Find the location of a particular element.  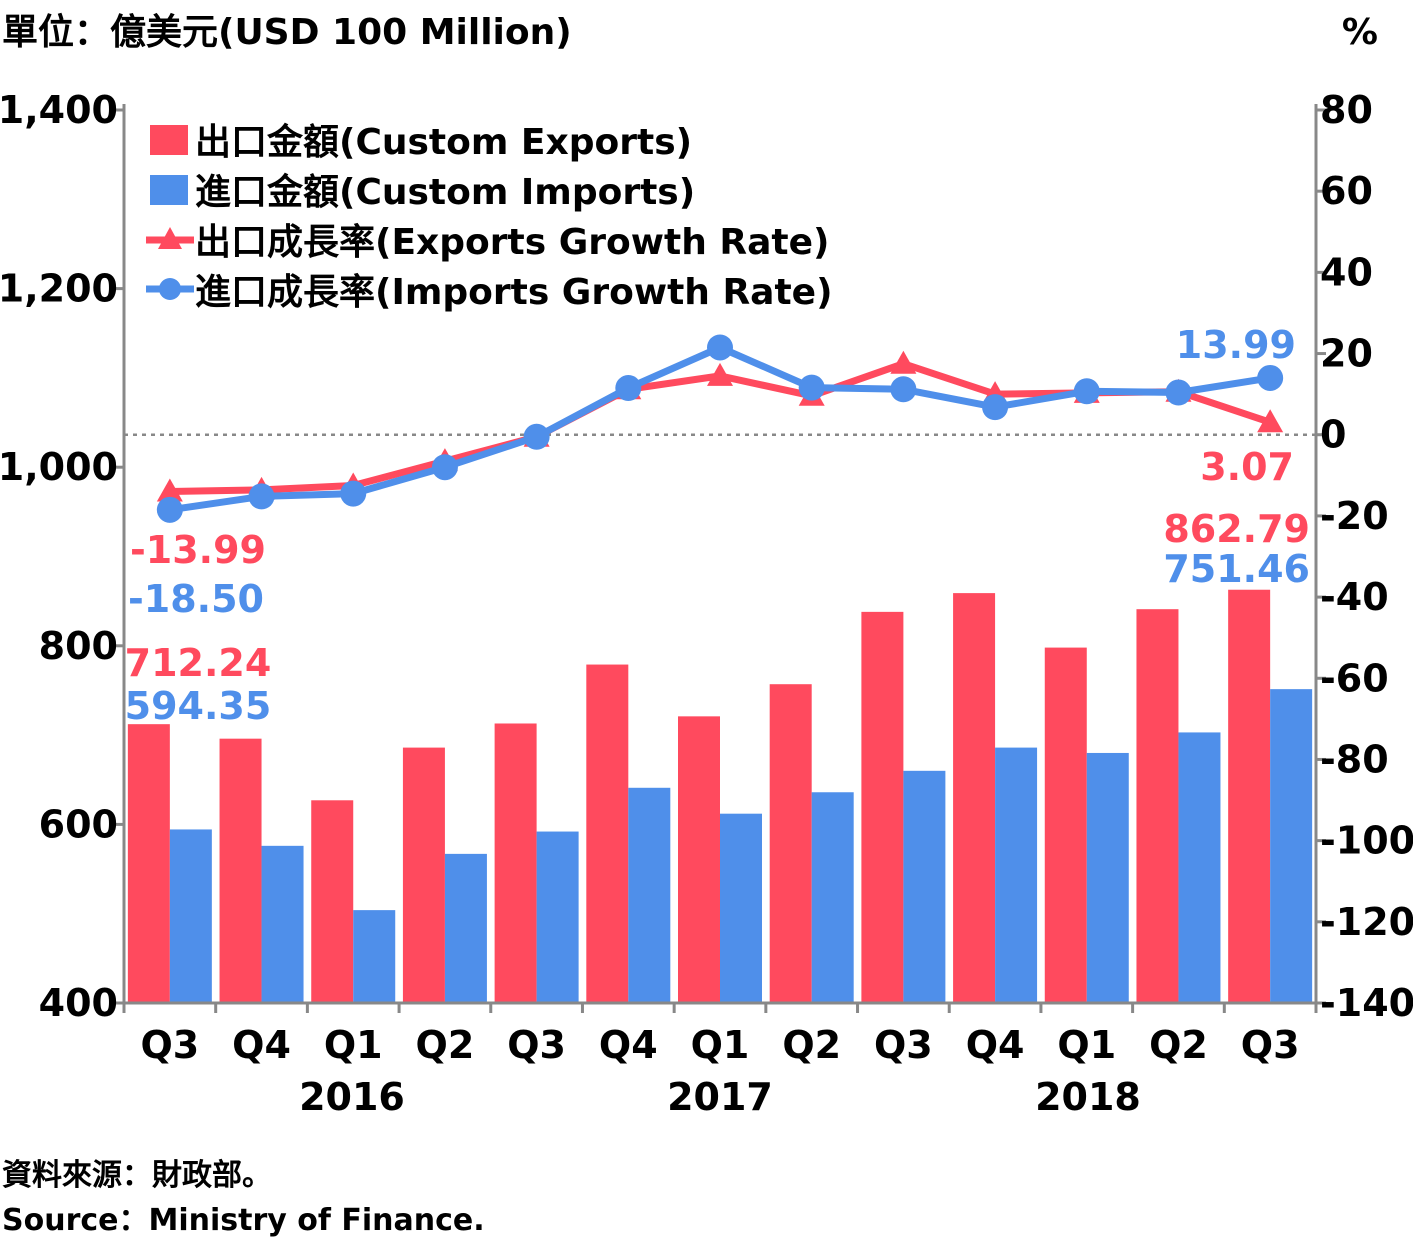

unit-label: 單位：億美元(USD 100 Million) is located at coordinates (287, 32).